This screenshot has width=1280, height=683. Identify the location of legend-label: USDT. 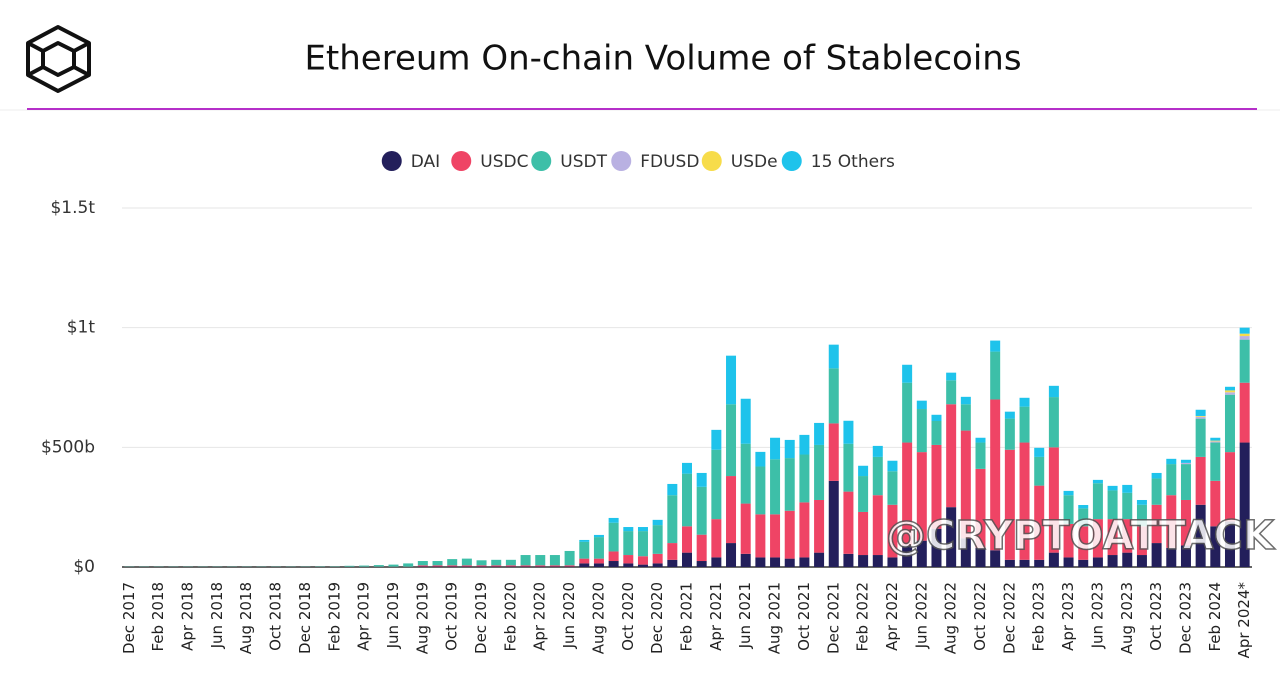
(583, 162).